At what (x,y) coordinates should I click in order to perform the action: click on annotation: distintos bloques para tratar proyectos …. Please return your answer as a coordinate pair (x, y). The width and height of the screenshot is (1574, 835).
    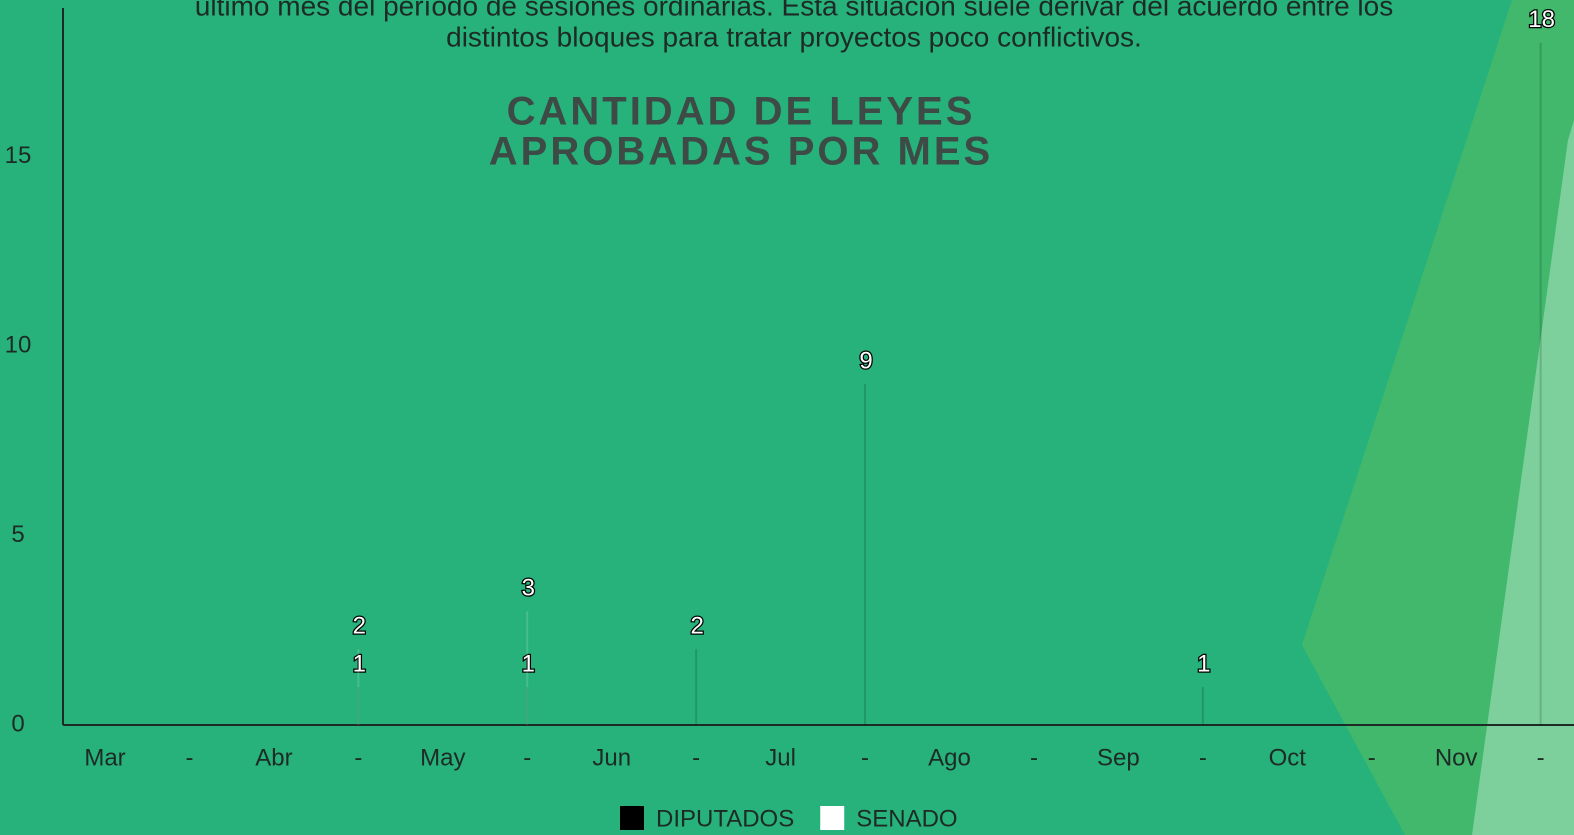
    Looking at the image, I should click on (794, 36).